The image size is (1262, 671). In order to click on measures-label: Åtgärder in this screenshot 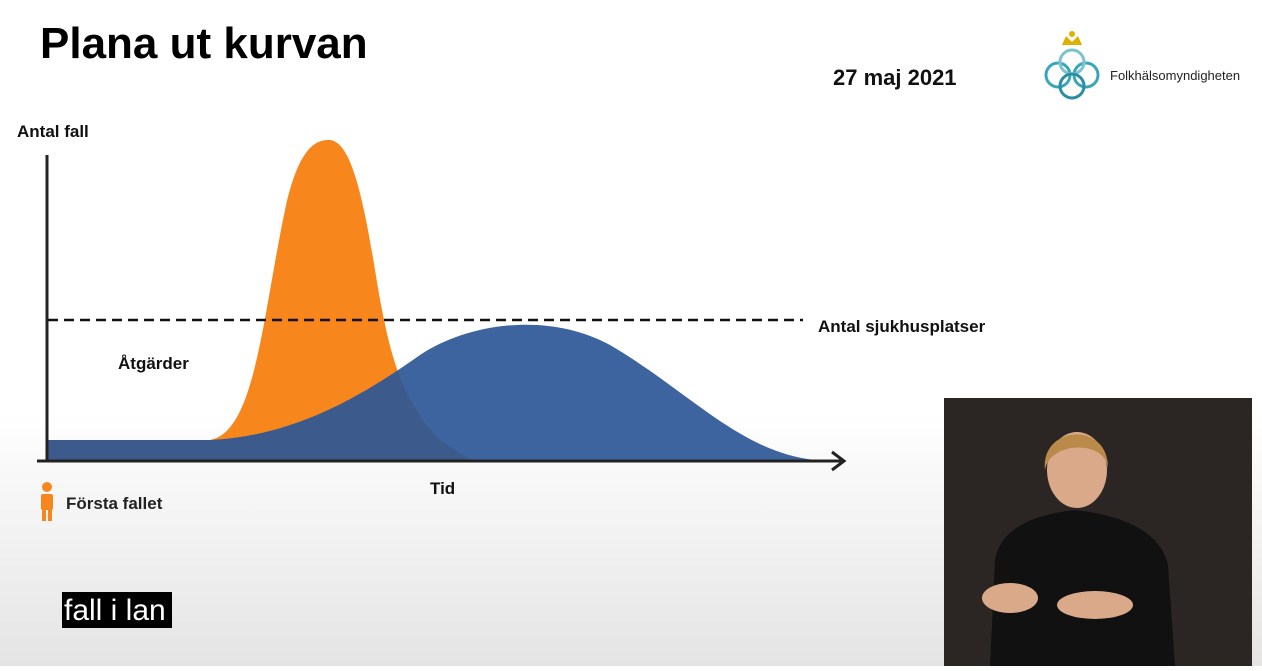, I will do `click(153, 363)`.